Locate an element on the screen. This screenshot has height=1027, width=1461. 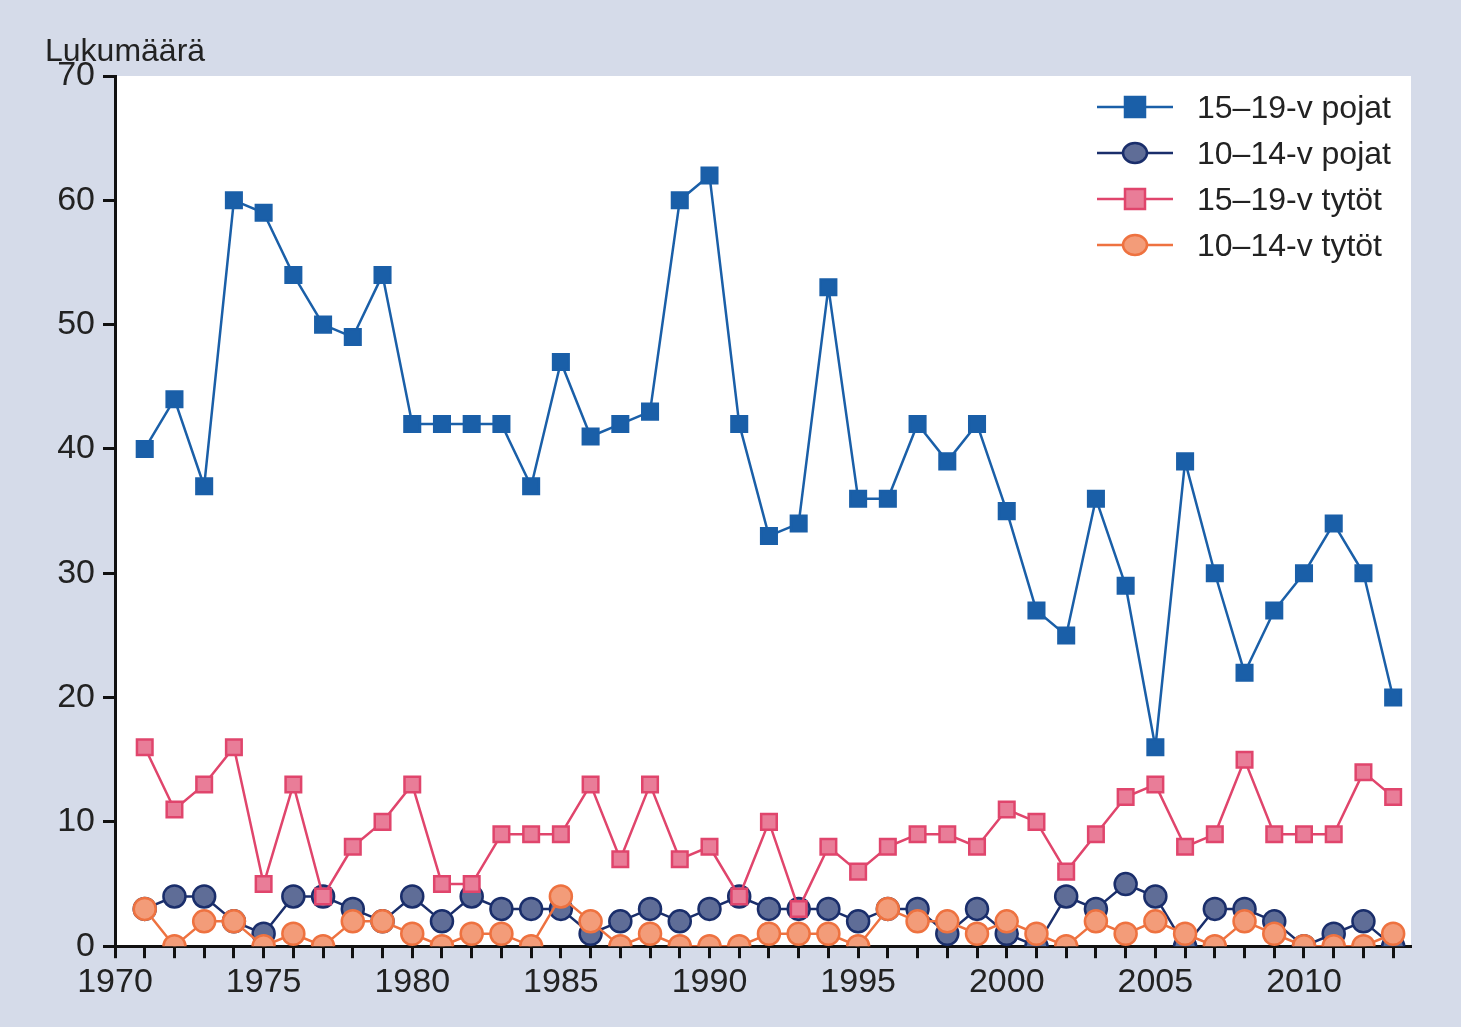
y-tick-label: 30 is located at coordinates (76, 570).